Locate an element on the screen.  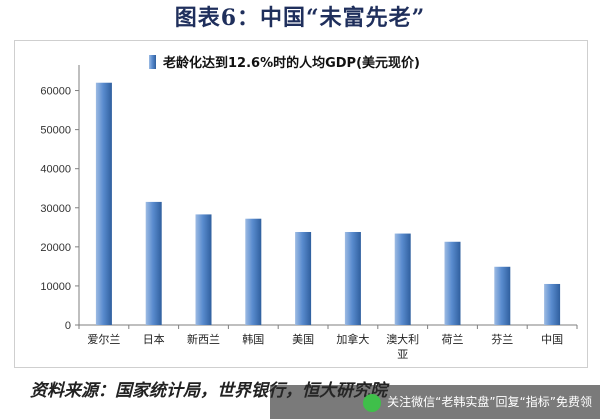
y-tick-label: 50000 is located at coordinates (55, 131).